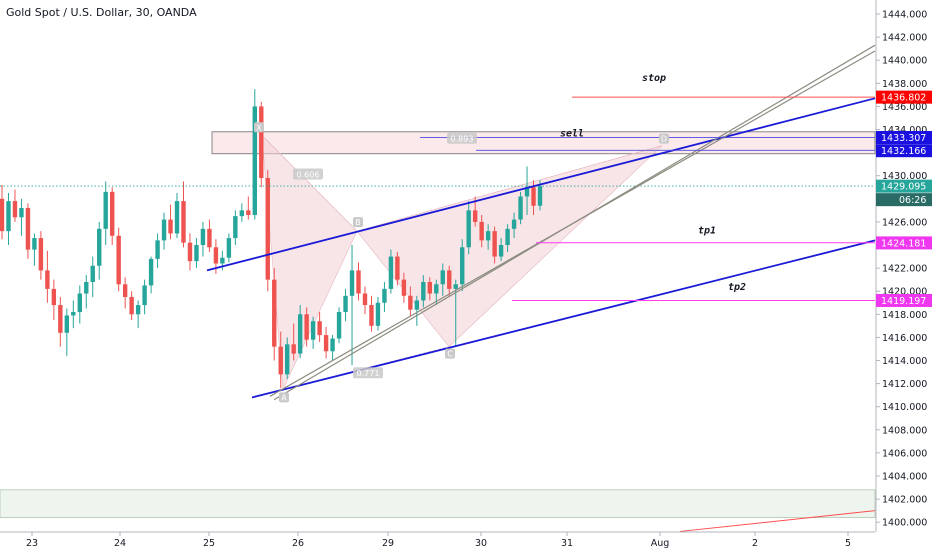 The height and width of the screenshot is (550, 932). I want to click on price-tick-label: 1414.000, so click(904, 361).